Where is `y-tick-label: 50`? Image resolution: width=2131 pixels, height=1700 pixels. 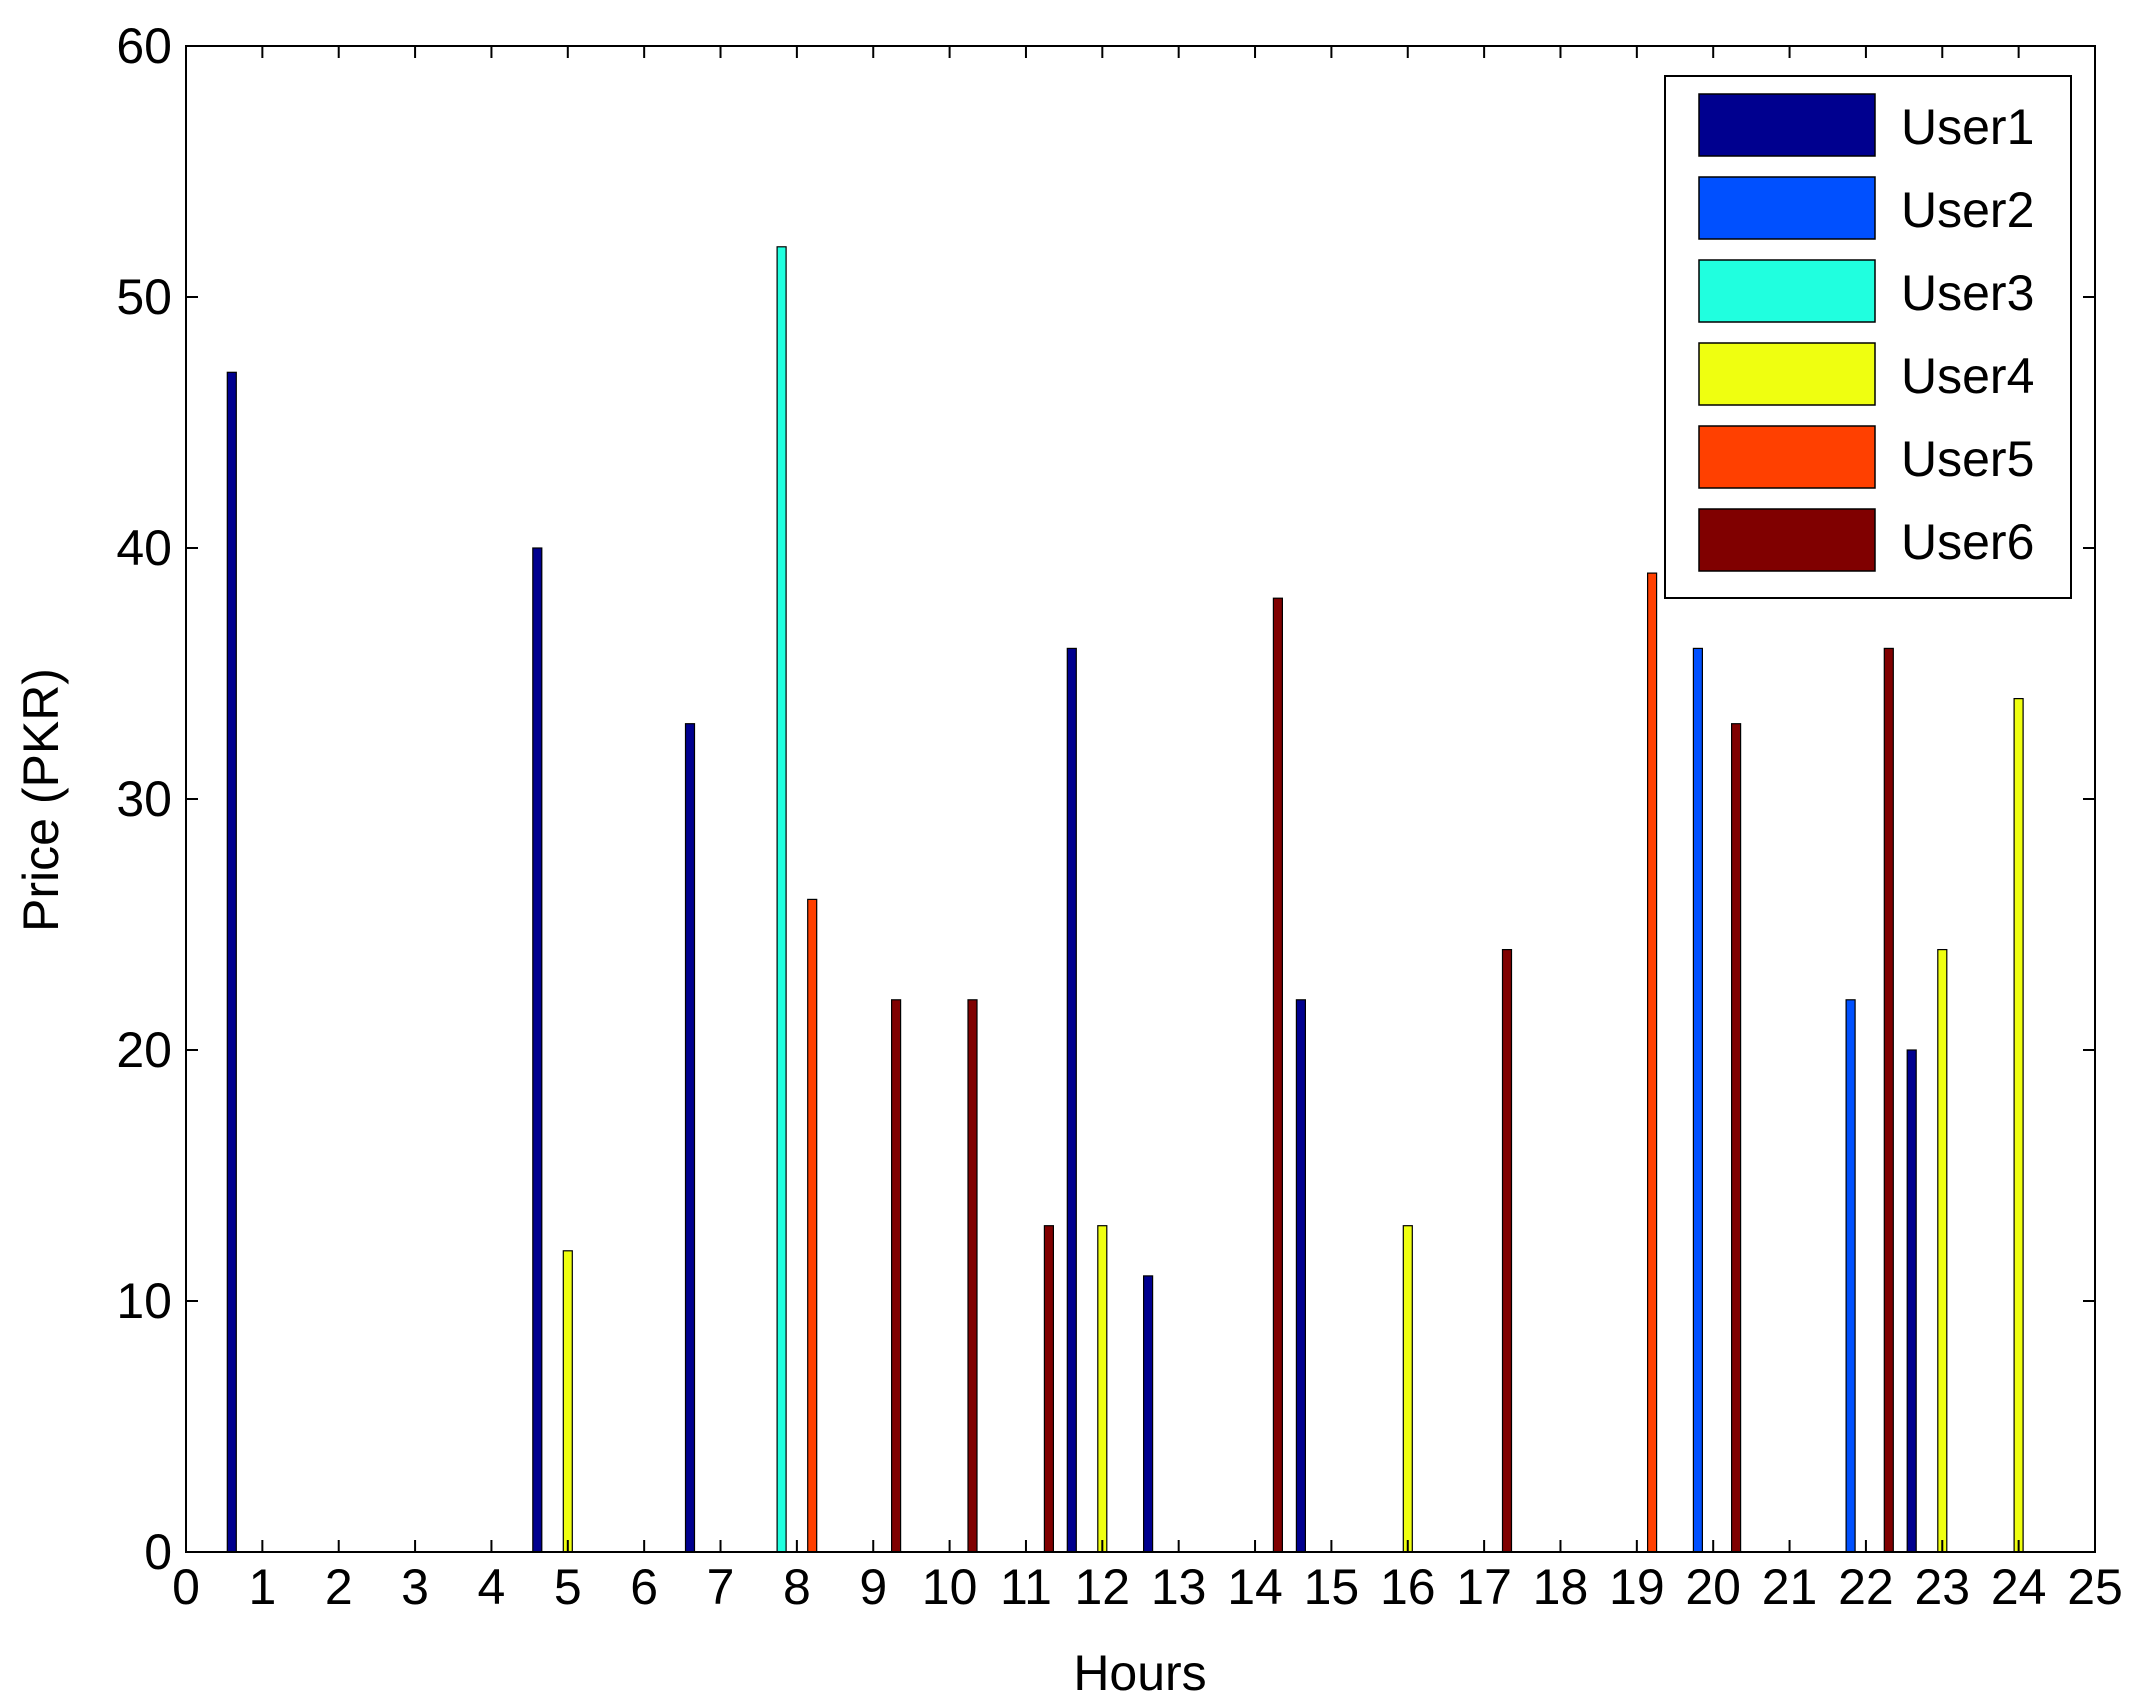 y-tick-label: 50 is located at coordinates (144, 297).